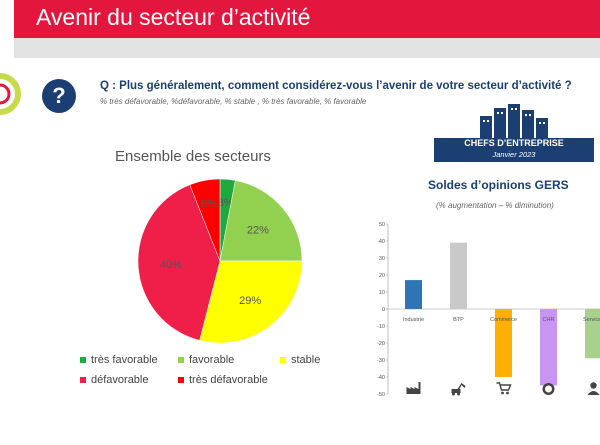 This screenshot has width=600, height=445. What do you see at coordinates (381, 378) in the screenshot?
I see `y-tick-label: -40` at bounding box center [381, 378].